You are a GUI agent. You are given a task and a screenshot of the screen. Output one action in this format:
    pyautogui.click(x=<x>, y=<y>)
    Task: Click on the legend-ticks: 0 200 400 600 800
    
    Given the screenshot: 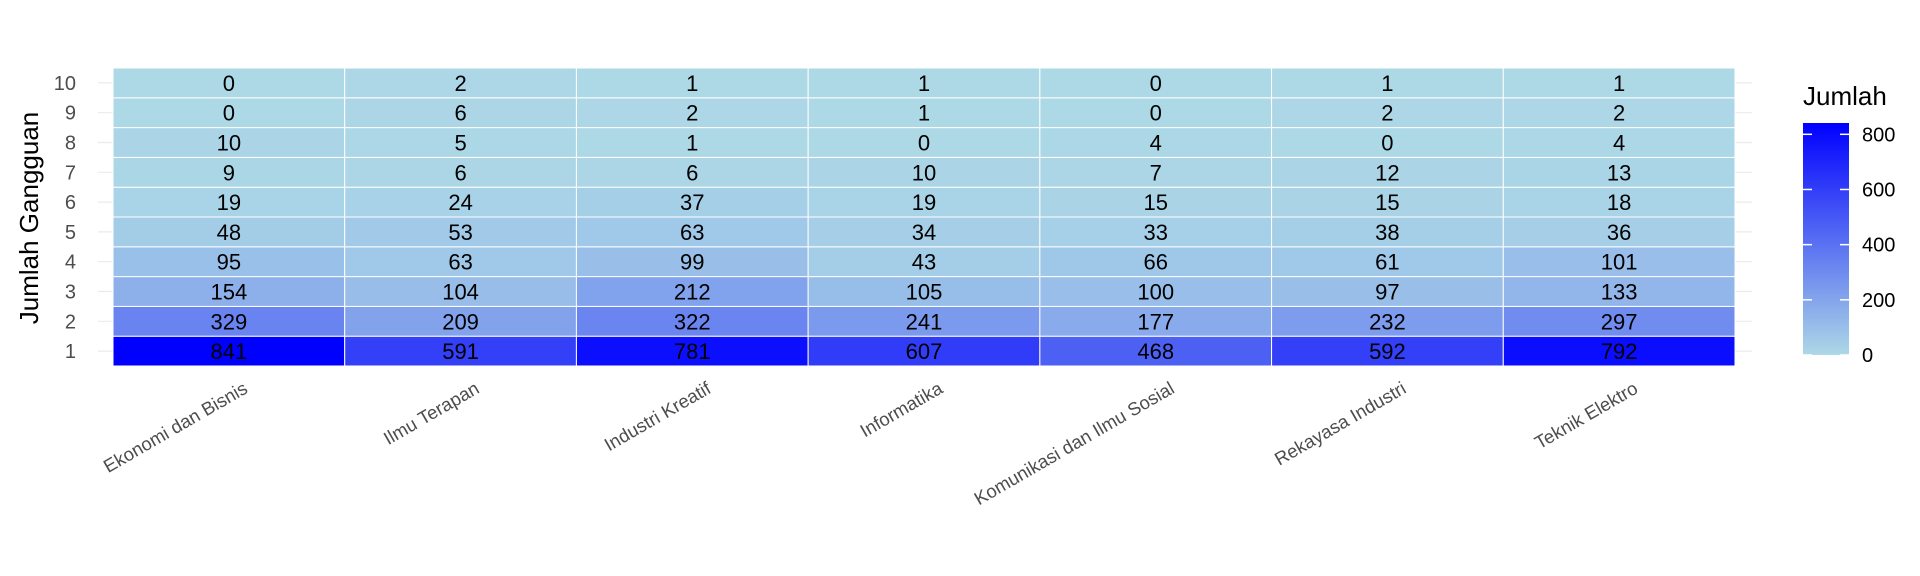 What is the action you would take?
    pyautogui.click(x=1849, y=245)
    